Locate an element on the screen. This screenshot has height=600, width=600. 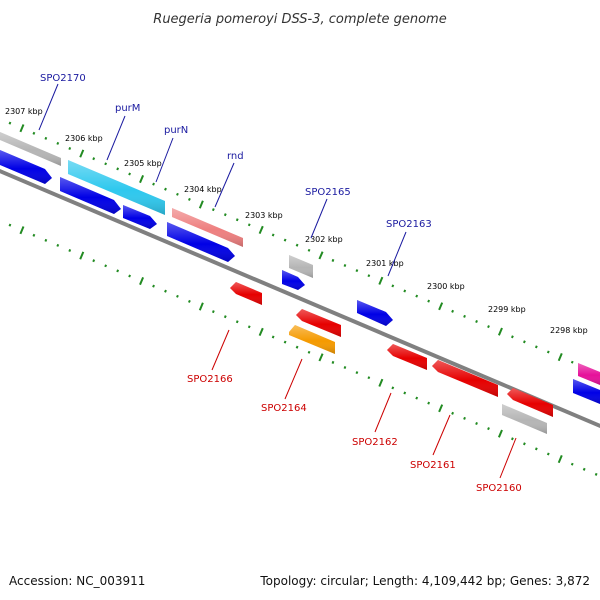
tick-label: 2306 kbp is located at coordinates (84, 138).